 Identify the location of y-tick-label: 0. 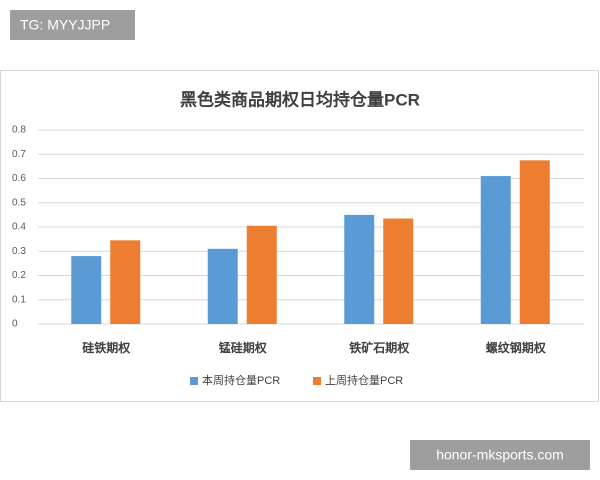
(15, 324).